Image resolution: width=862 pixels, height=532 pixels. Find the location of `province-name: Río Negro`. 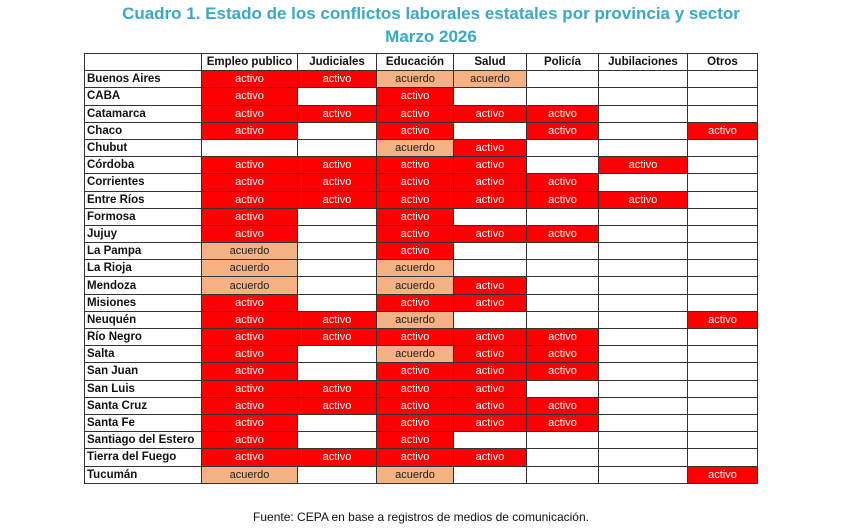

province-name: Río Negro is located at coordinates (143, 337).